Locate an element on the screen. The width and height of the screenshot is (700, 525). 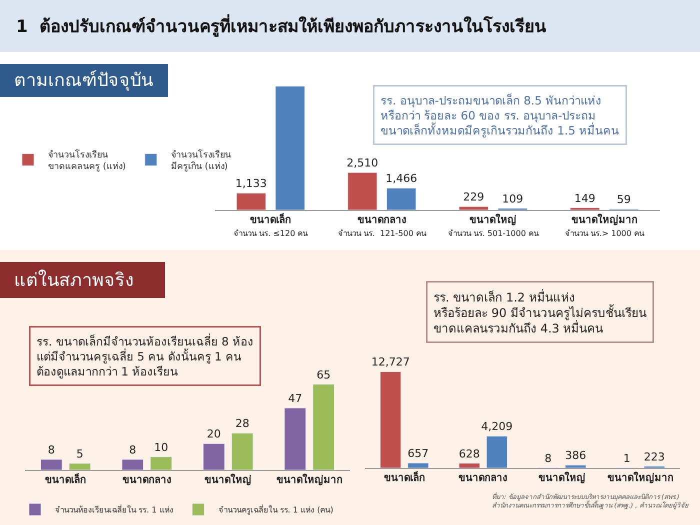
data-label: 1,466 is located at coordinates (402, 179).